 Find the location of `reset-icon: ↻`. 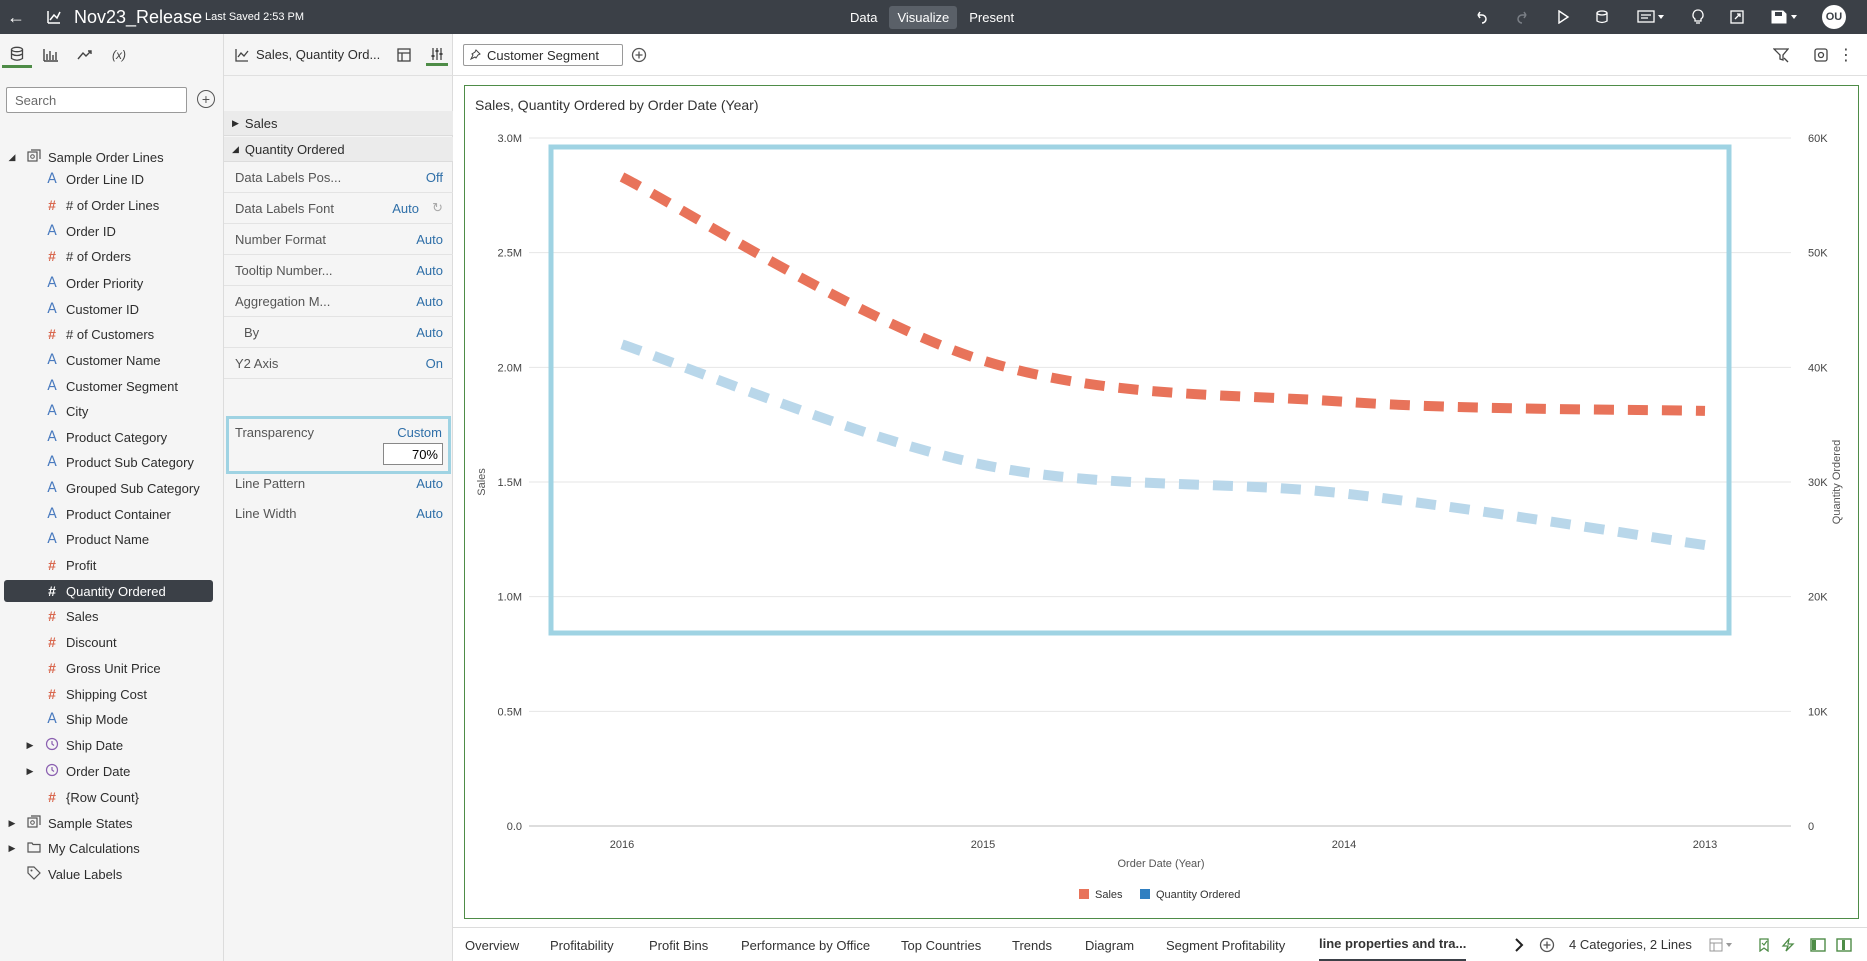

reset-icon: ↻ is located at coordinates (437, 207).